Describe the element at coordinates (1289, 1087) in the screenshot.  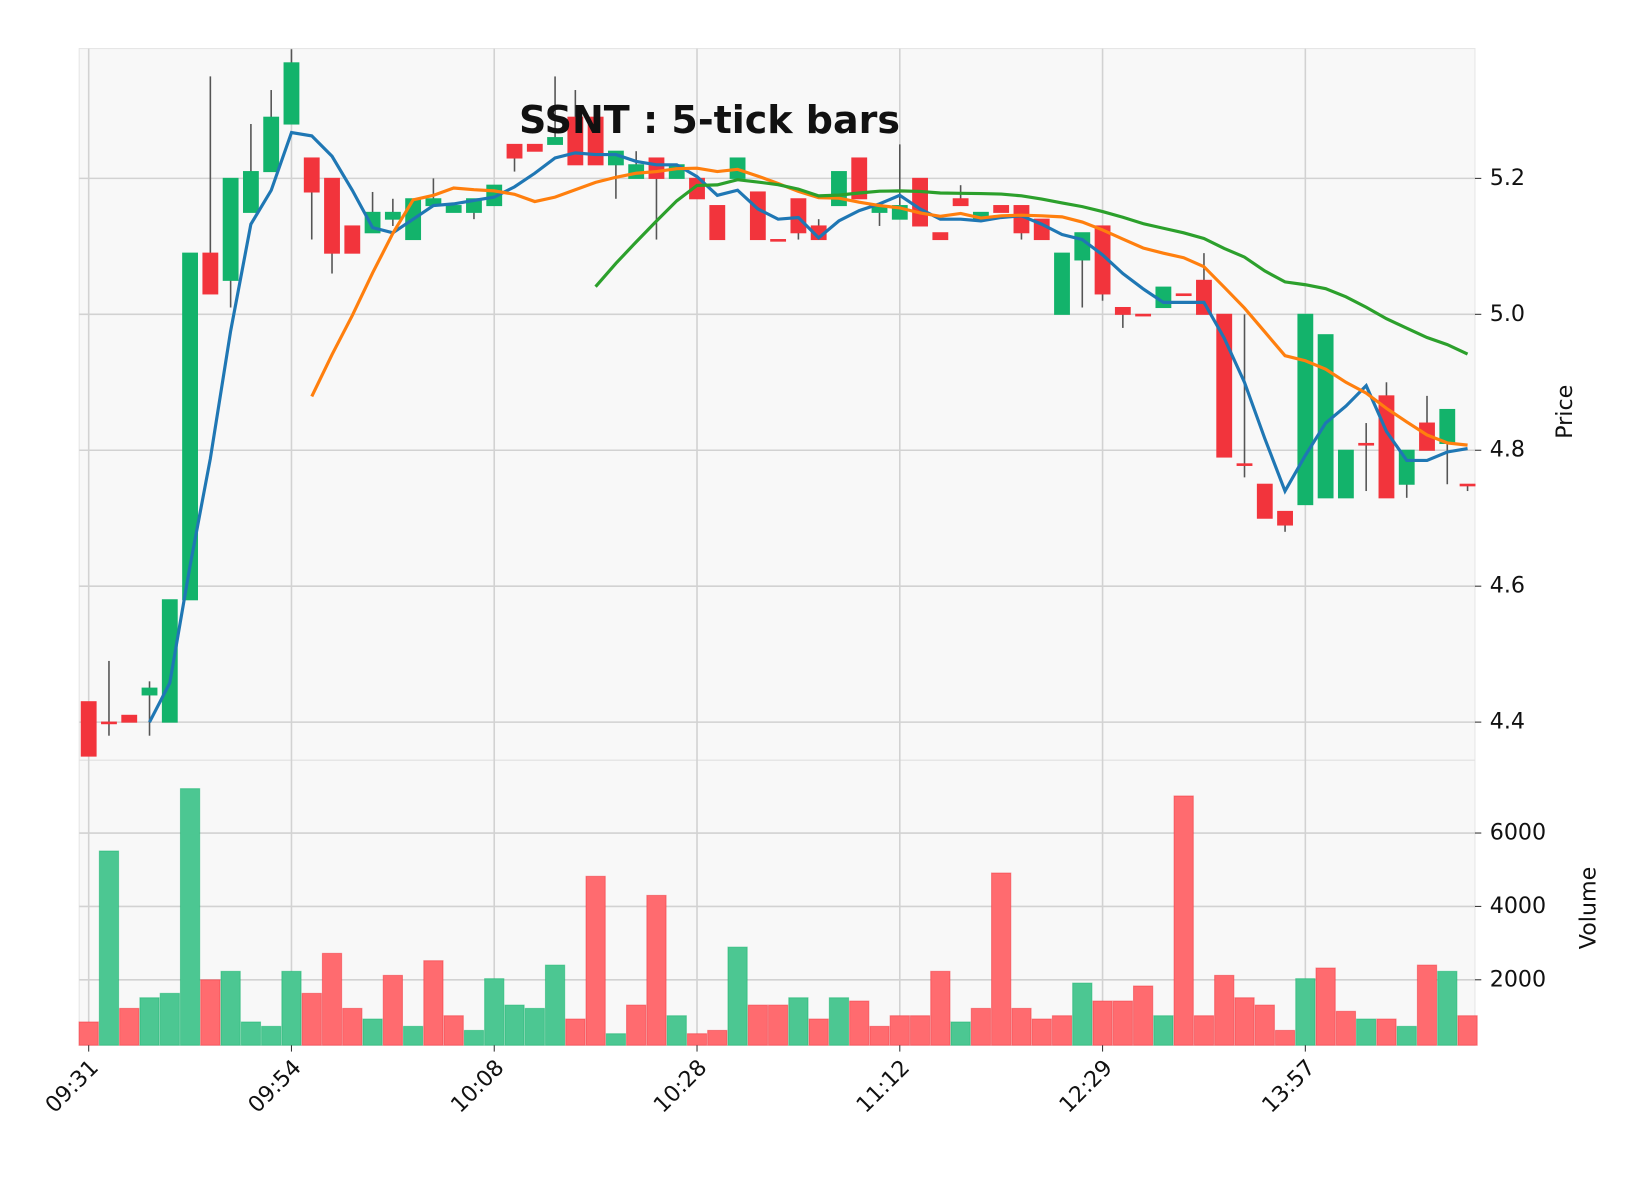
I see `x-tick-label: 13:57` at that location.